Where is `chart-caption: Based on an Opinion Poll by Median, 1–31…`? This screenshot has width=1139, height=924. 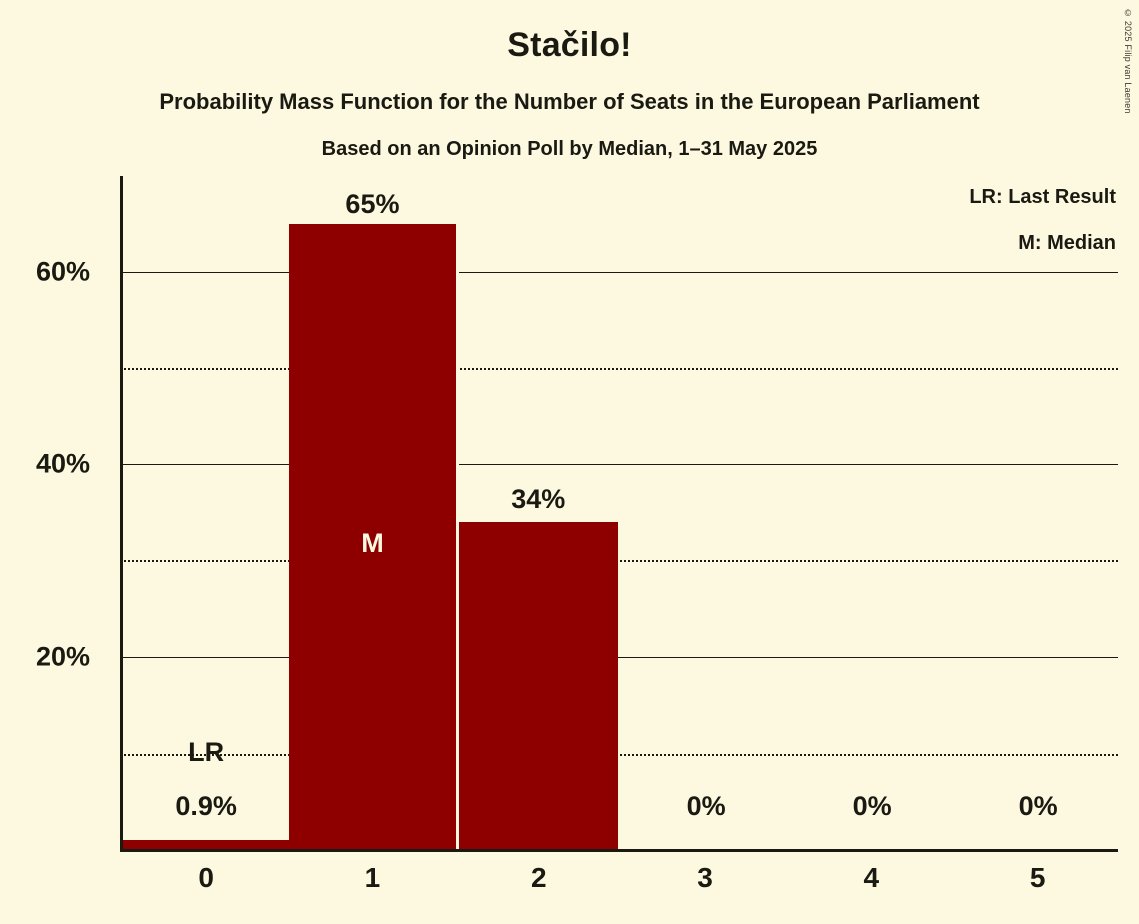
chart-caption: Based on an Opinion Poll by Median, 1–31… is located at coordinates (569, 149).